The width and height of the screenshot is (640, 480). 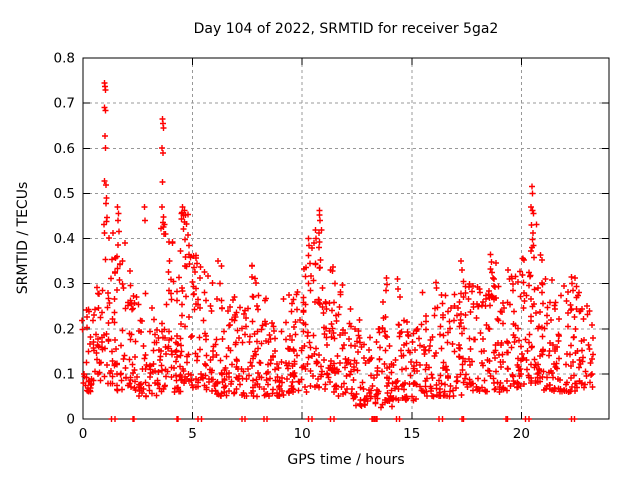 I want to click on svg-text: 5, so click(x=192, y=434).